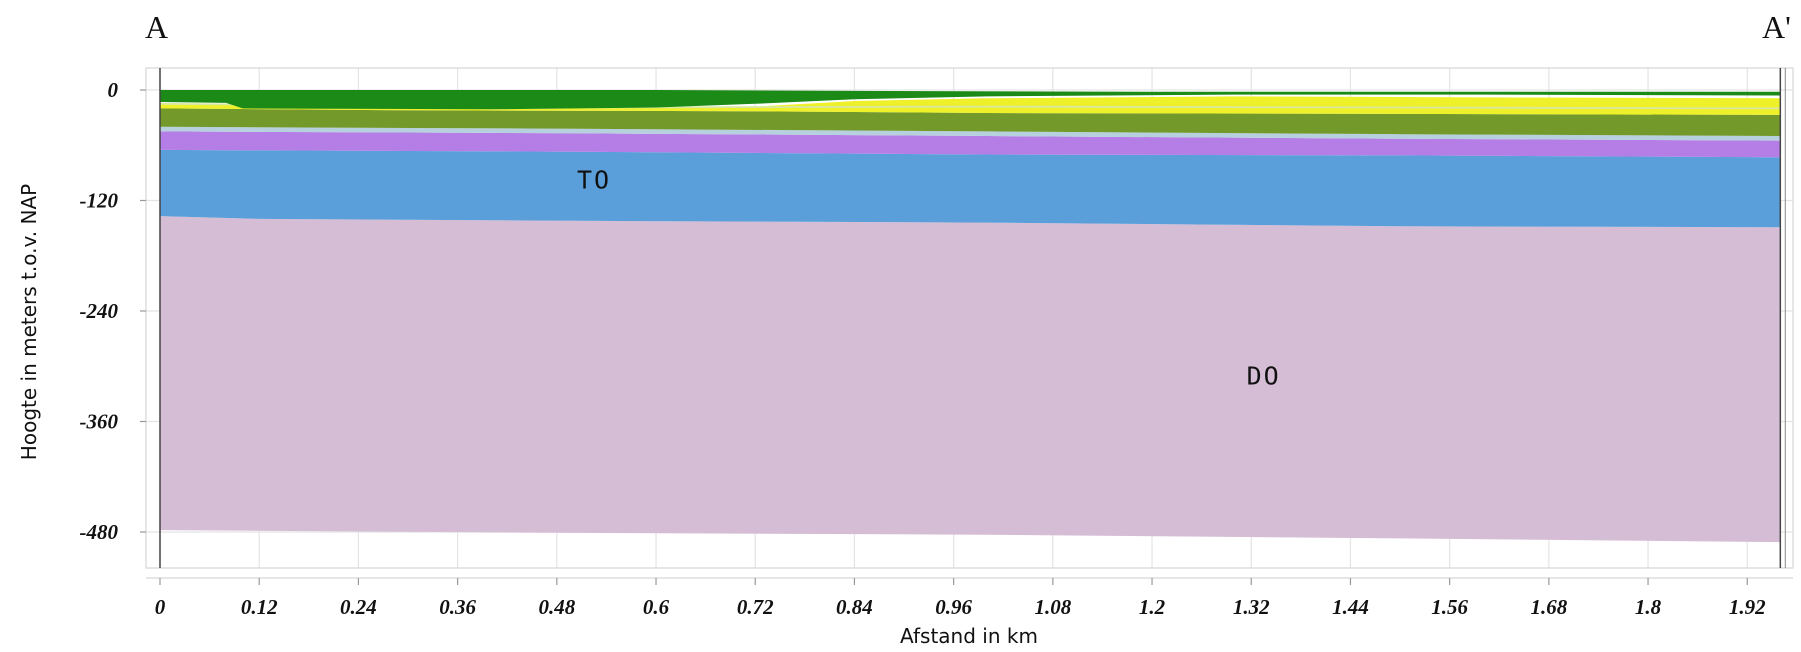  I want to click on x-tick-label: 0.48, so click(556, 607).